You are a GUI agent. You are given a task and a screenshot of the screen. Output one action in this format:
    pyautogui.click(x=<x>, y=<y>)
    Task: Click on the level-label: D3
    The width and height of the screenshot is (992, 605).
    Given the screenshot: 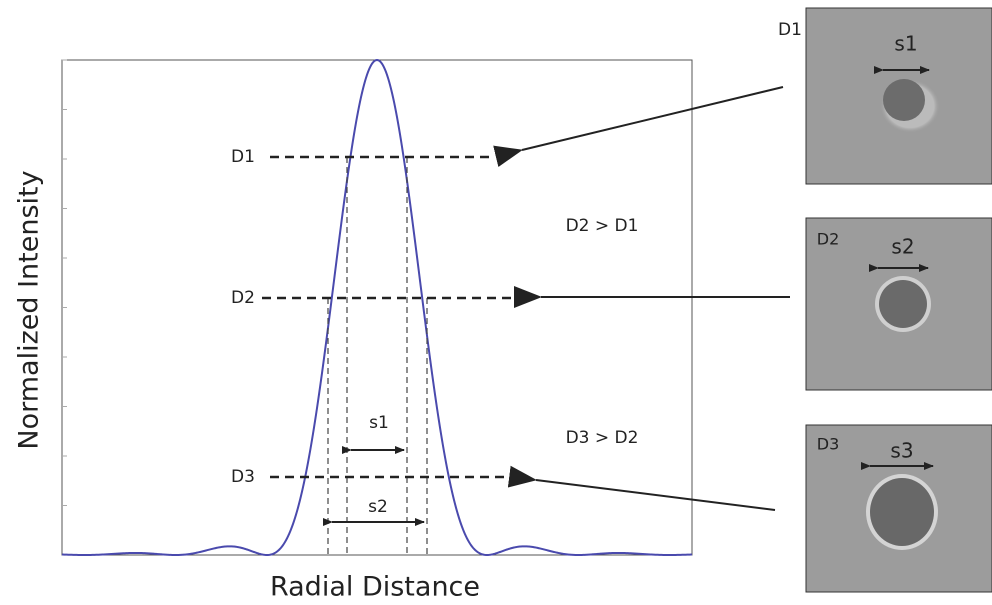 What is the action you would take?
    pyautogui.click(x=243, y=477)
    